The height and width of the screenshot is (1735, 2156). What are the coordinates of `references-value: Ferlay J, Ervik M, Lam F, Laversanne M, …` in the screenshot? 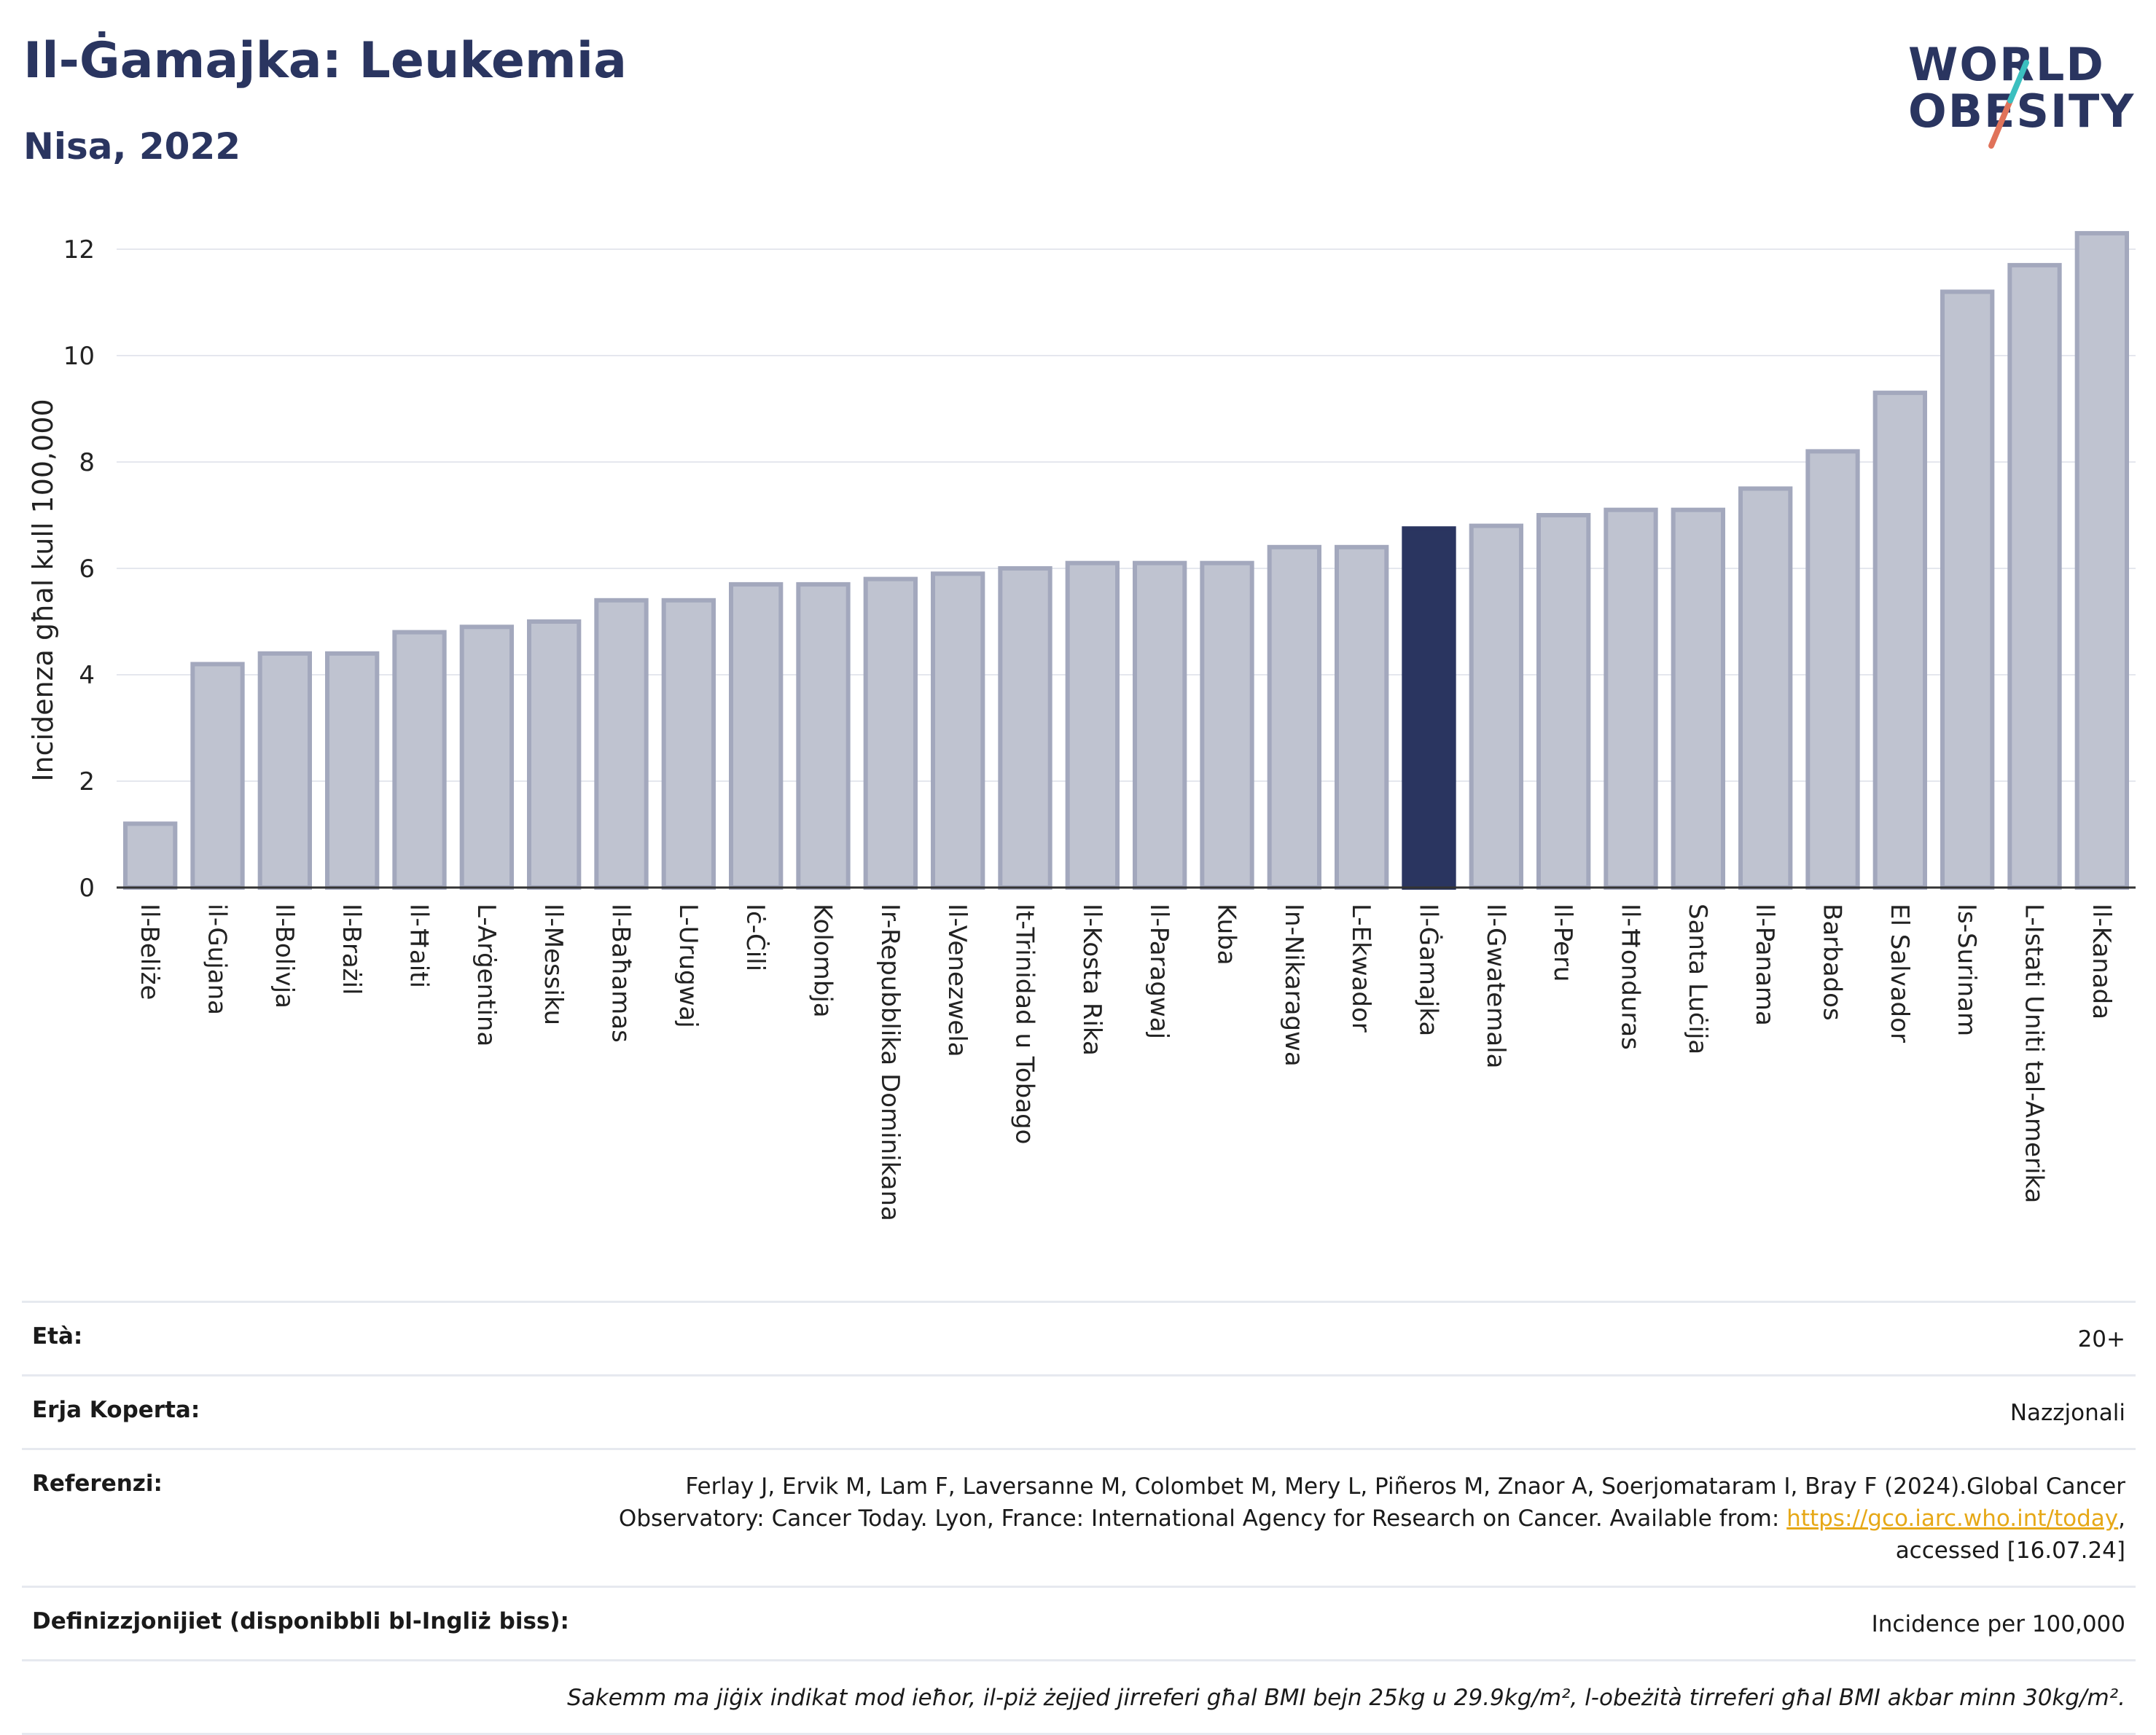 It's located at (1372, 1518).